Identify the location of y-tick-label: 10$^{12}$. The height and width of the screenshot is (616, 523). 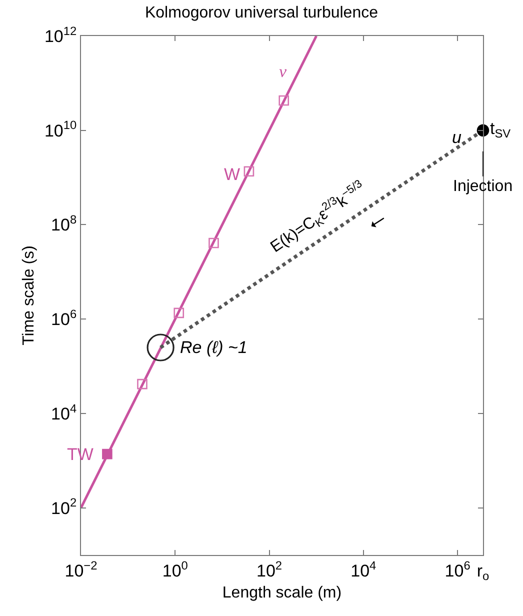
(60, 35).